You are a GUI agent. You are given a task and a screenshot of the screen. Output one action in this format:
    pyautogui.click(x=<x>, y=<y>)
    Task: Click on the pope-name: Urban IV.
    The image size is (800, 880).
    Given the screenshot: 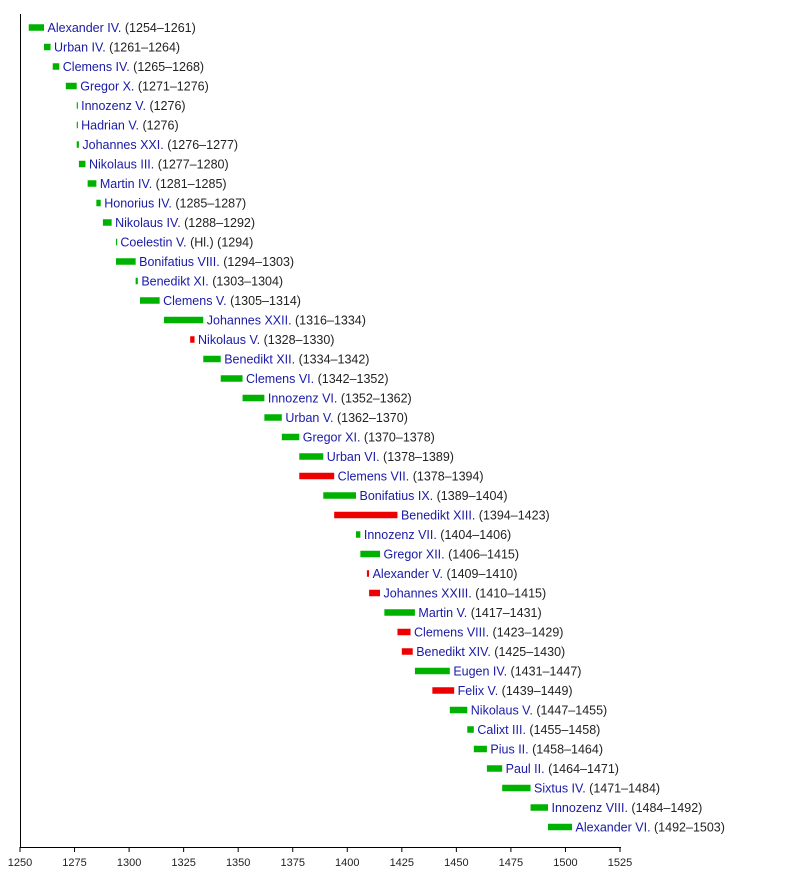 What is the action you would take?
    pyautogui.click(x=80, y=47)
    